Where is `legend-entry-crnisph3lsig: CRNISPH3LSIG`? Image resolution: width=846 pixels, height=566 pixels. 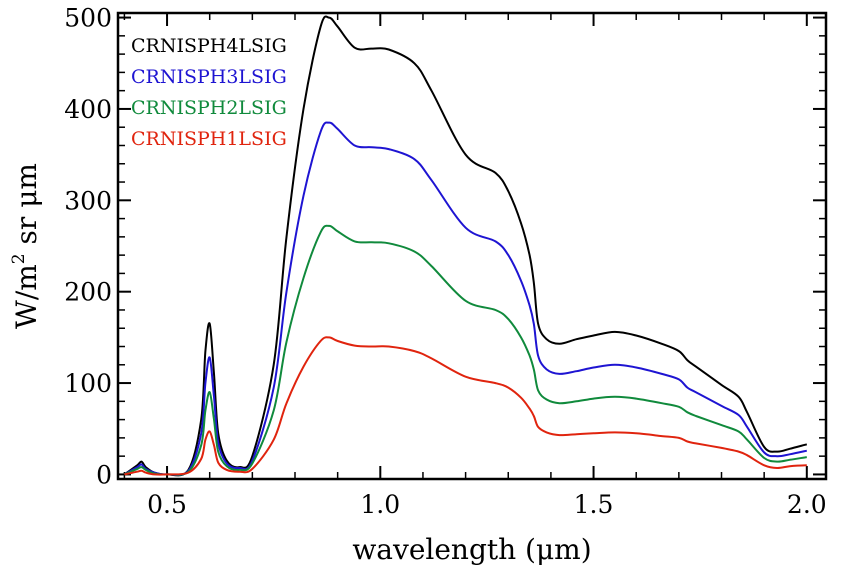
legend-entry-crnisph3lsig: CRNISPH3LSIG is located at coordinates (209, 77).